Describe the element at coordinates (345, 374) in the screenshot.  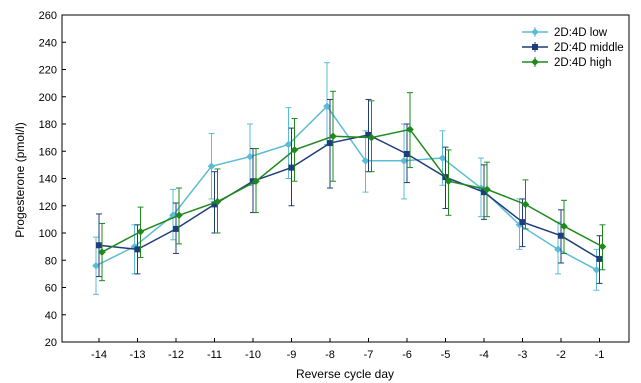
I see `x-axis-title: Reverse cycle day` at that location.